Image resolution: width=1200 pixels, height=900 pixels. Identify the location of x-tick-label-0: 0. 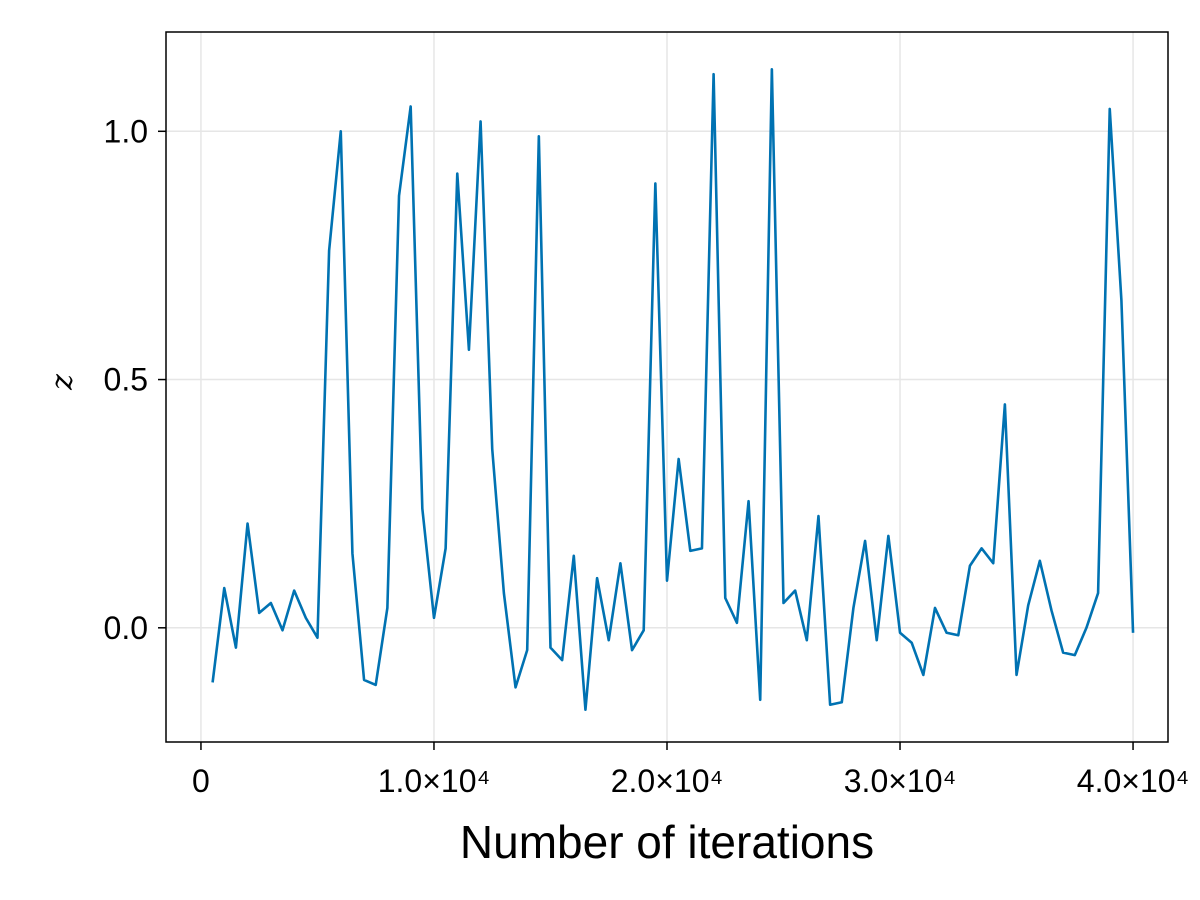
(201, 781).